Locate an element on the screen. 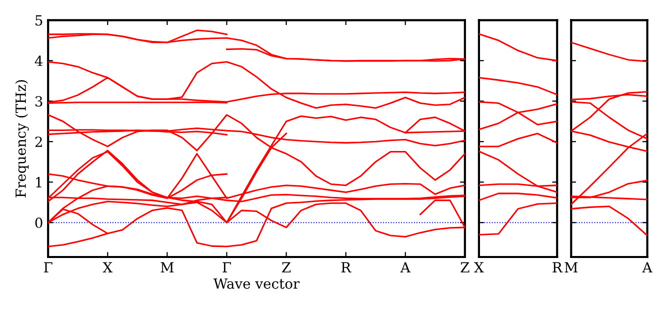 The width and height of the screenshot is (668, 310). y-tick-label: 0 is located at coordinates (38, 223).